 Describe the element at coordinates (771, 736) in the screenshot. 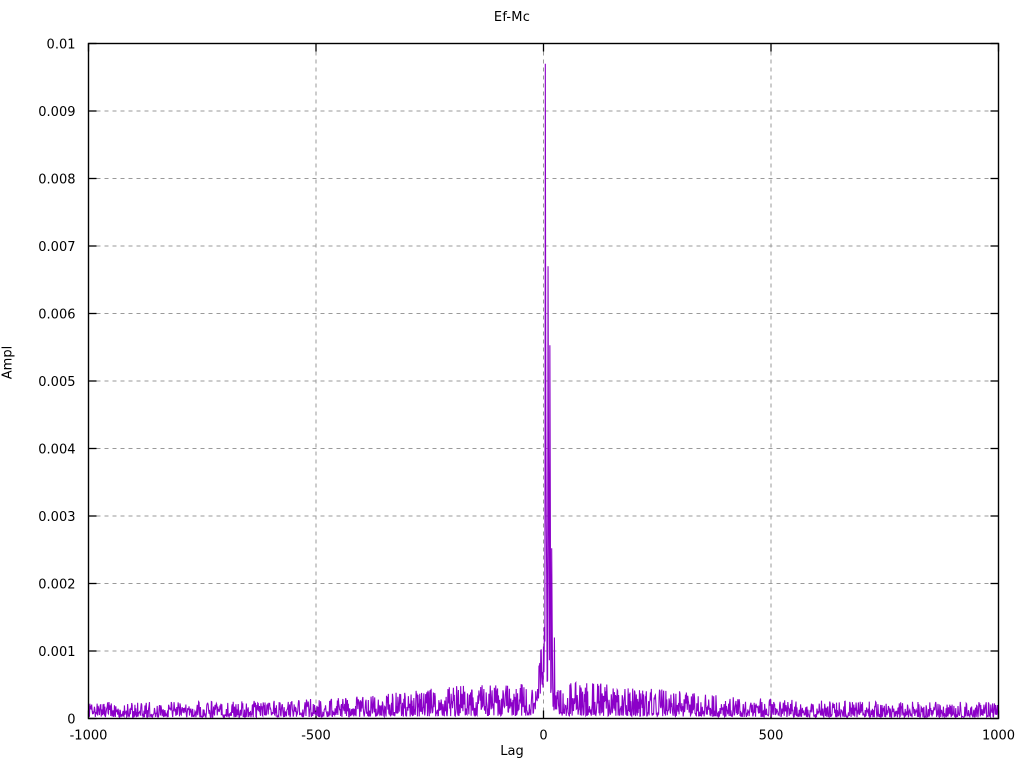

I see `x-axis-tick-label: 500` at that location.